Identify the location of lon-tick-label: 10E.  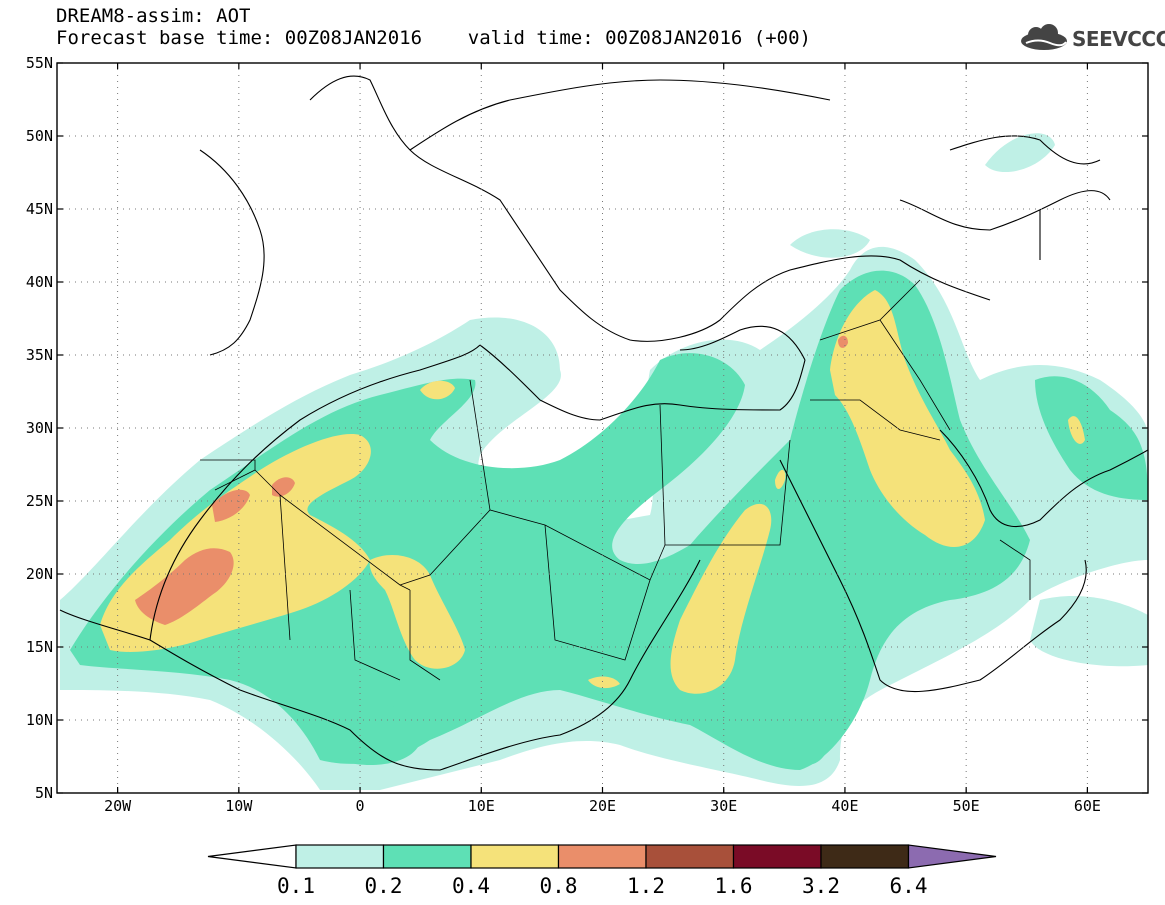
(481, 806).